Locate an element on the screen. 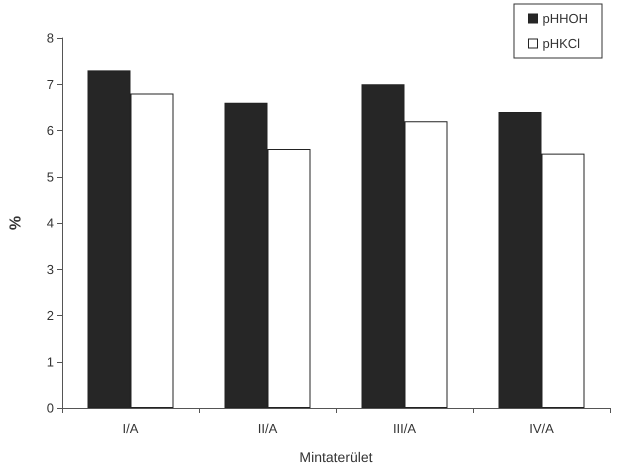 This screenshot has width=632, height=475. y-tick-label: 2 is located at coordinates (50, 315).